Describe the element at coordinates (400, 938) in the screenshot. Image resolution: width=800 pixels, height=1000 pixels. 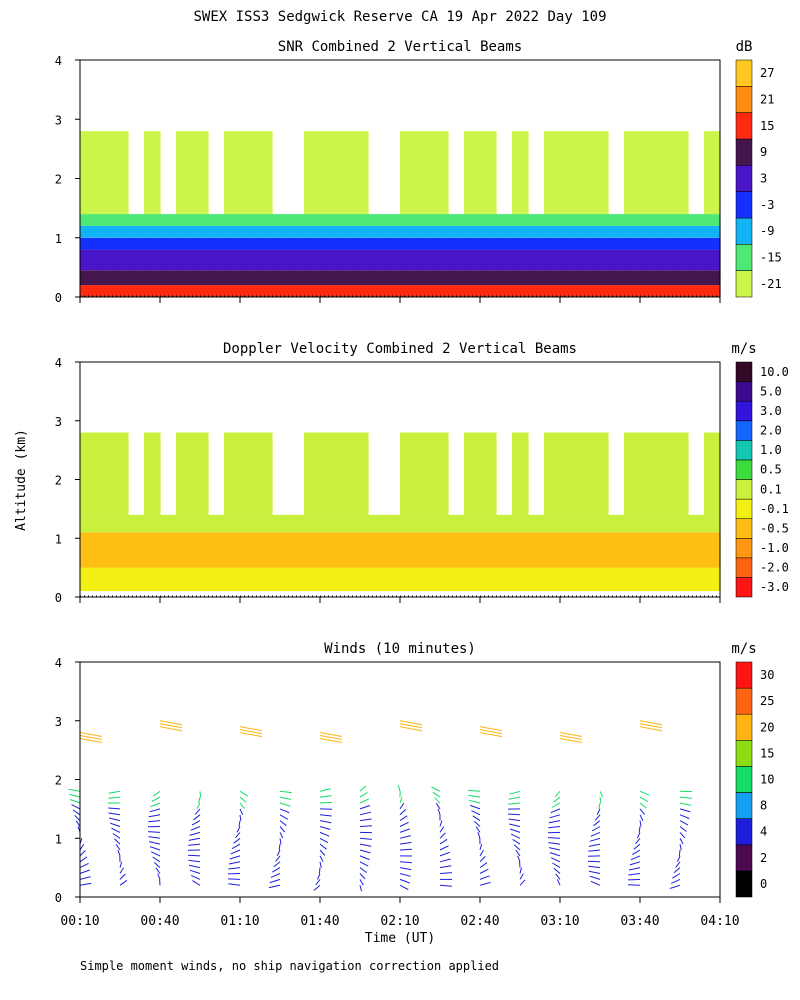
I see `x-axis-label: Time (UT)` at that location.